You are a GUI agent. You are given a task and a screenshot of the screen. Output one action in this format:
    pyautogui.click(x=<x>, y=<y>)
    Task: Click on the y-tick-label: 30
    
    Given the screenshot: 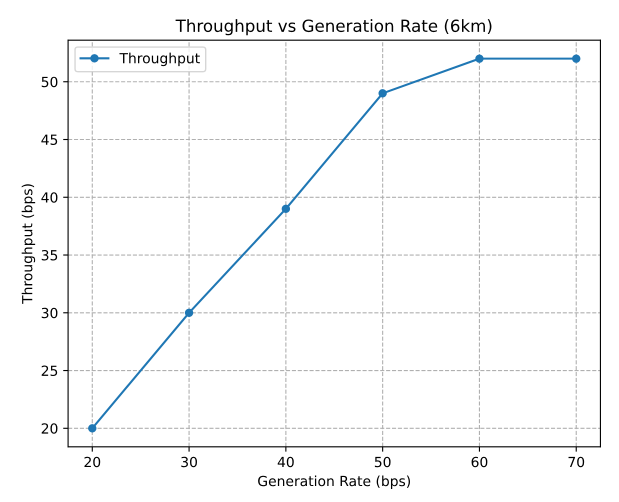 What is the action you would take?
    pyautogui.click(x=50, y=313)
    